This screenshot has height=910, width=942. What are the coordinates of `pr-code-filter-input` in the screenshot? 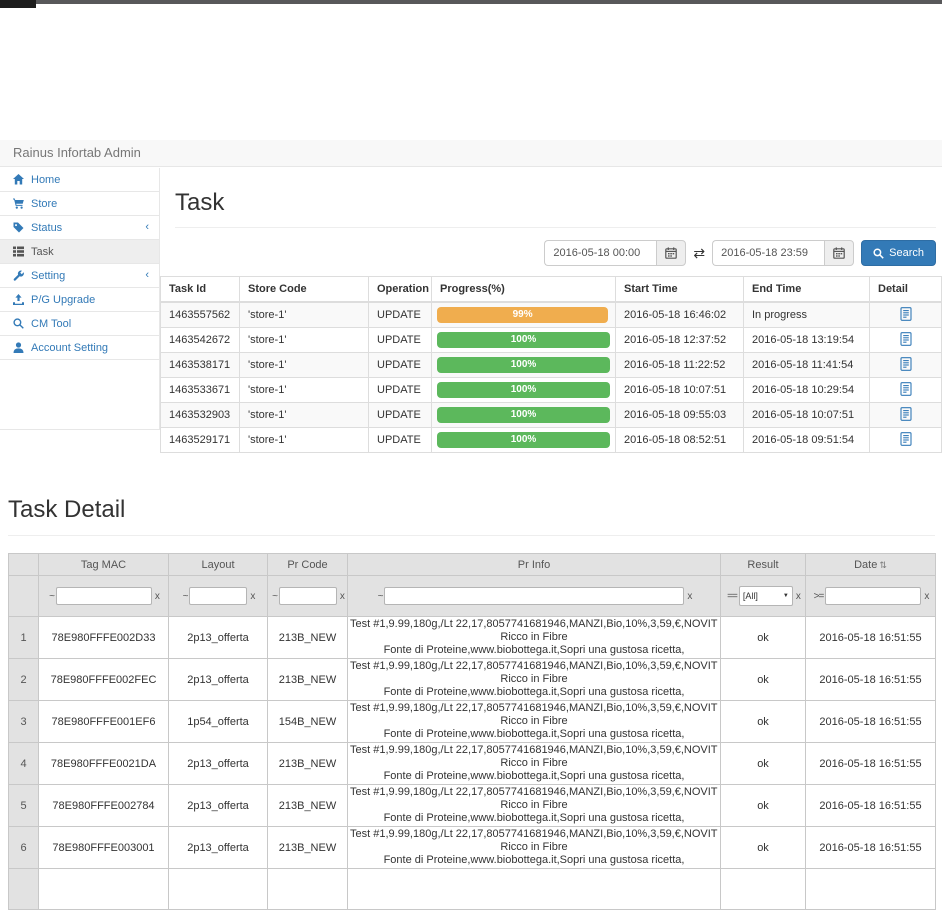 It's located at (307, 596).